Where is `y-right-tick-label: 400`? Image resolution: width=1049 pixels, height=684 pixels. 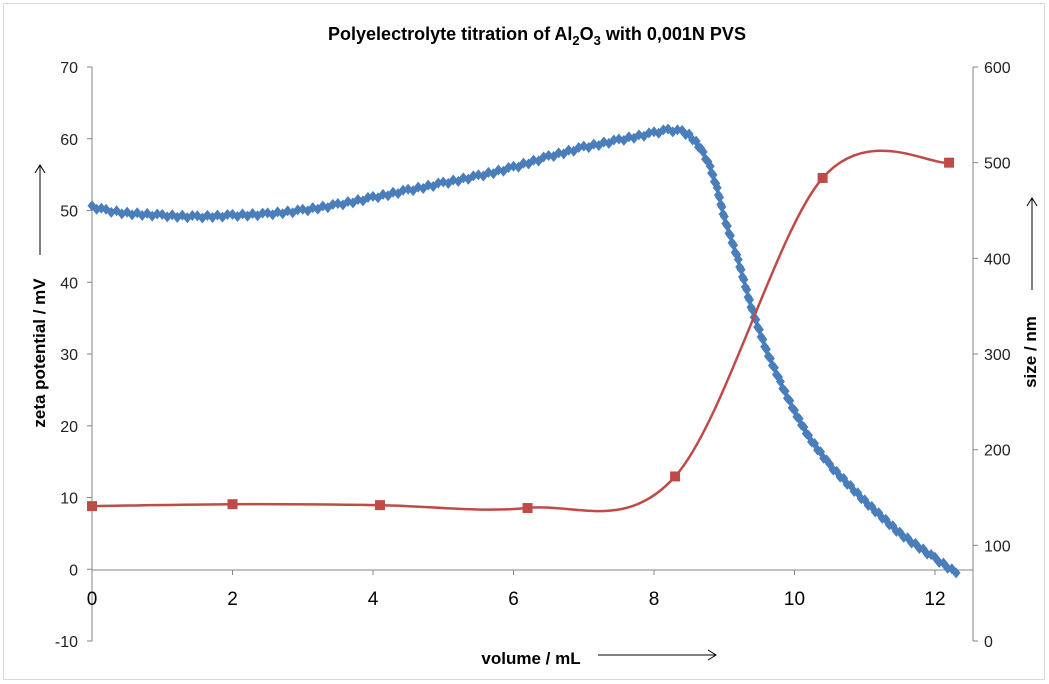
y-right-tick-label: 400 is located at coordinates (997, 259).